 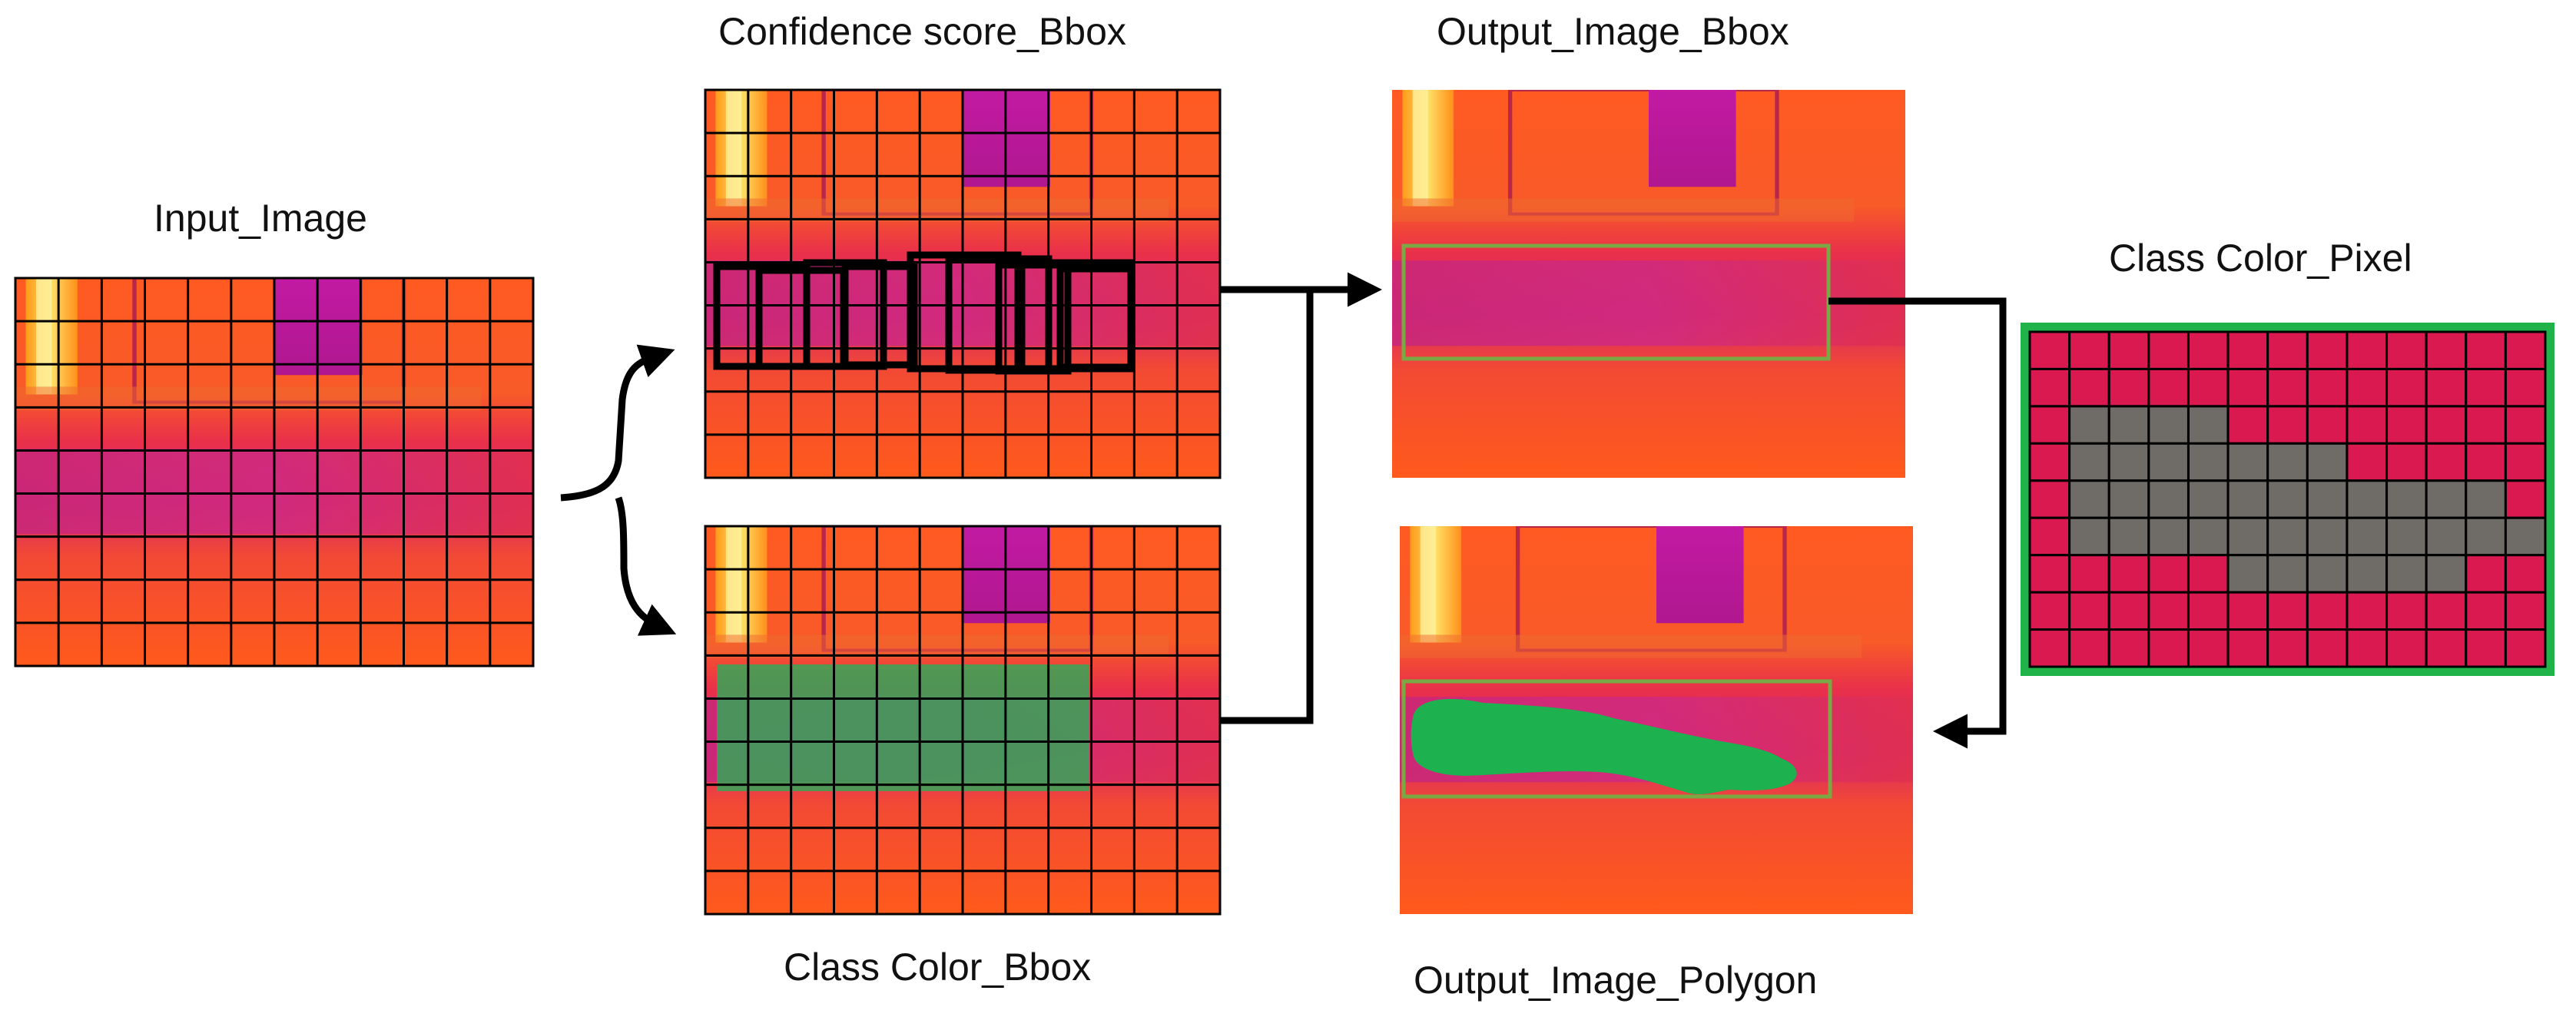 I want to click on input-image-label: Input_Image, so click(x=260, y=218).